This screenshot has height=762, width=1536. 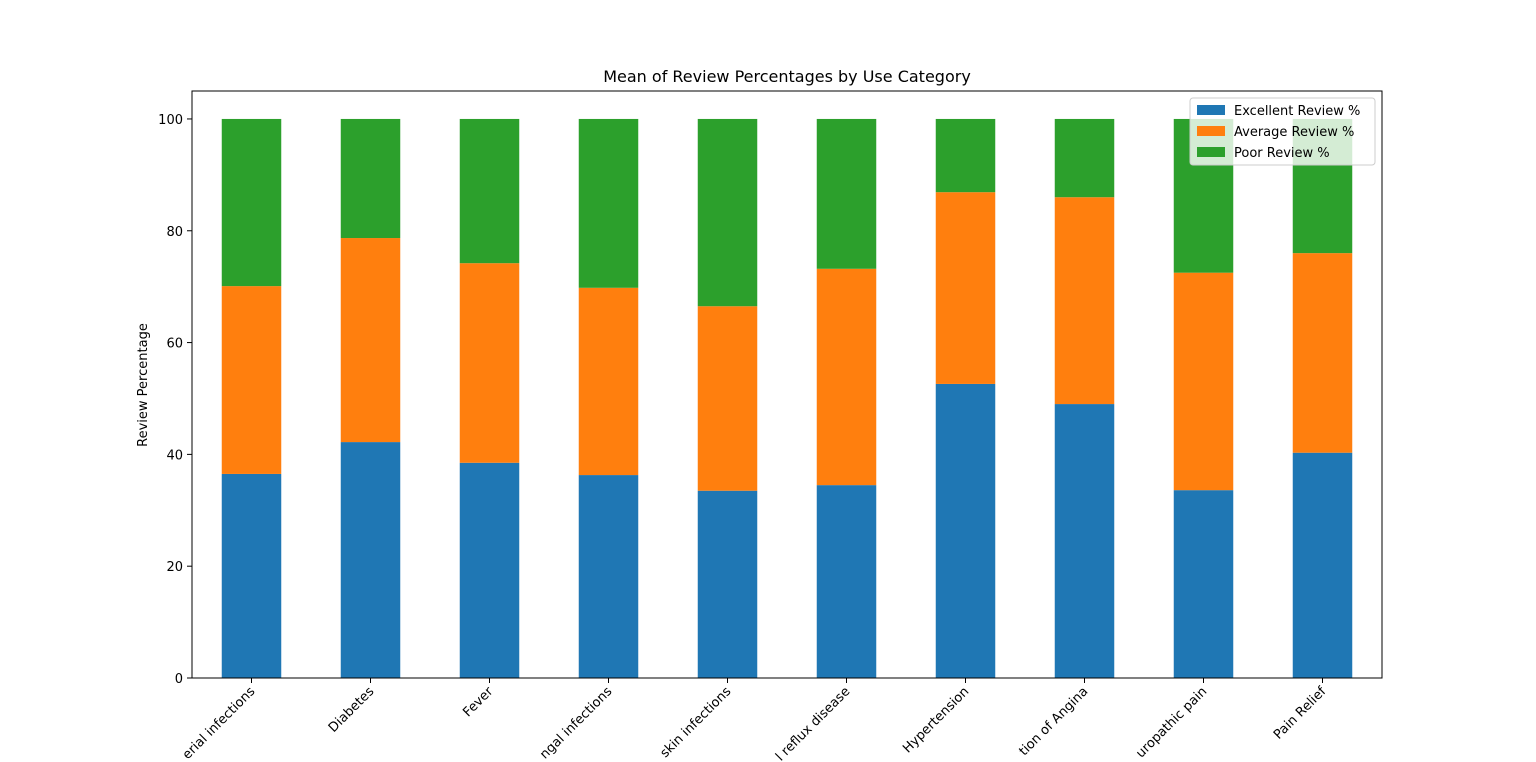 What do you see at coordinates (174, 455) in the screenshot?
I see `y-tick-label: 40` at bounding box center [174, 455].